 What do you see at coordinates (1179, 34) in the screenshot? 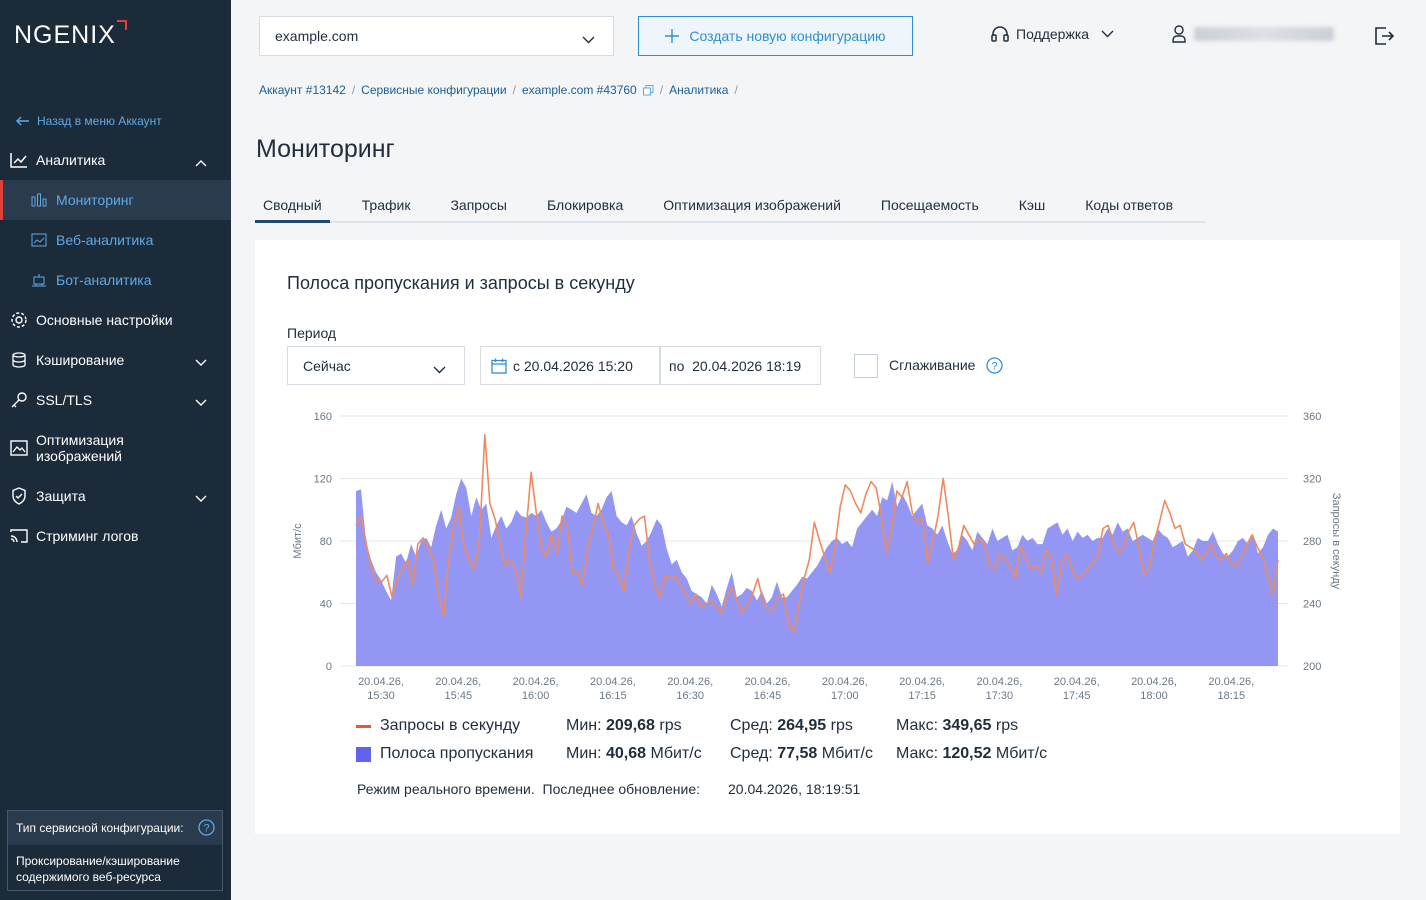
I see `user-icon` at bounding box center [1179, 34].